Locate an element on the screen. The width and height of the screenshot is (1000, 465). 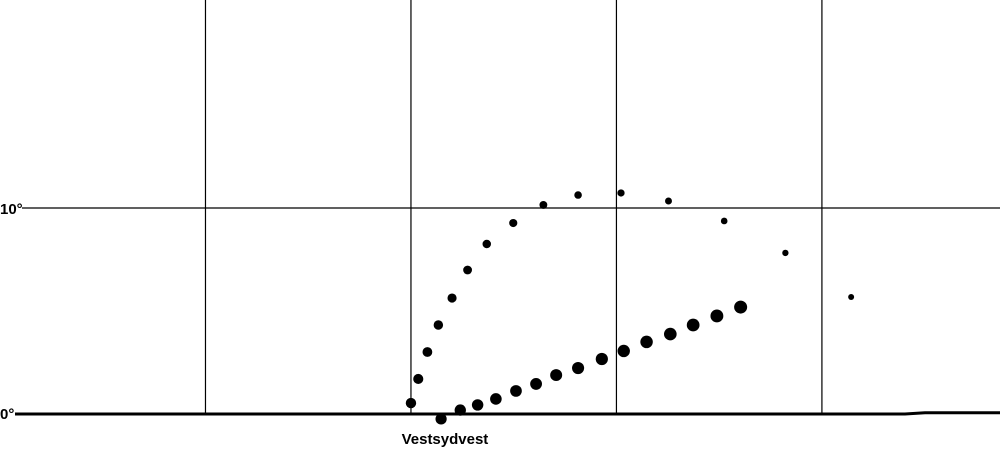
y-tick-label-10: 10° is located at coordinates (11, 209).